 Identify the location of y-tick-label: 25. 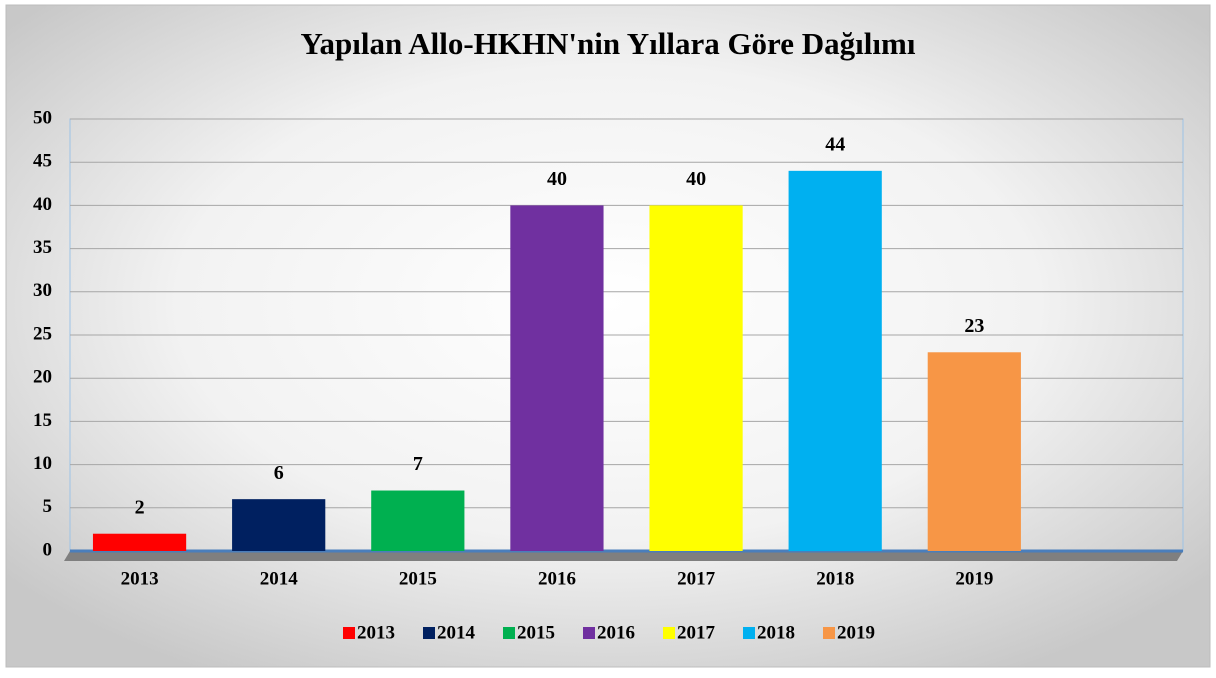
(42, 333).